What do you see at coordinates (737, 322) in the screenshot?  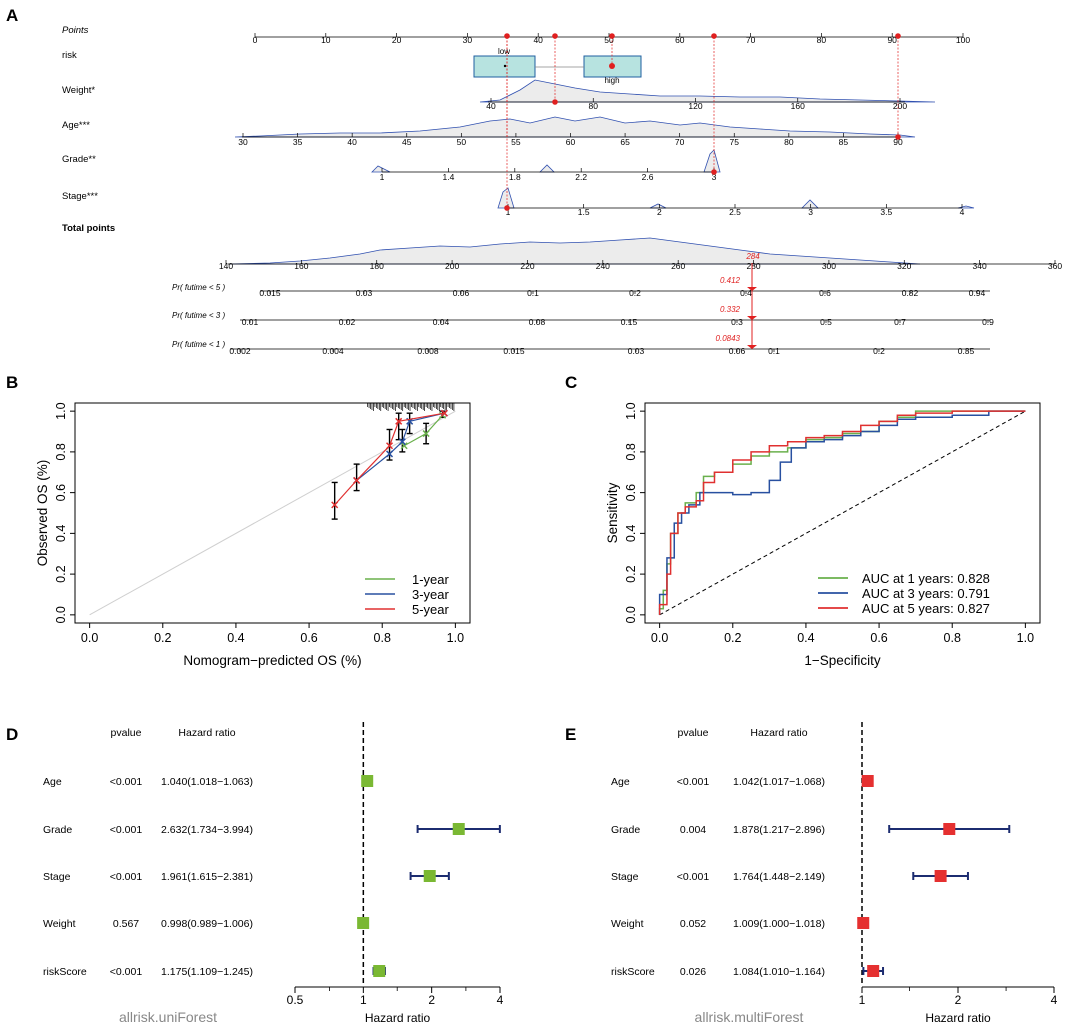 I see `probability-tick-label: 0.3` at bounding box center [737, 322].